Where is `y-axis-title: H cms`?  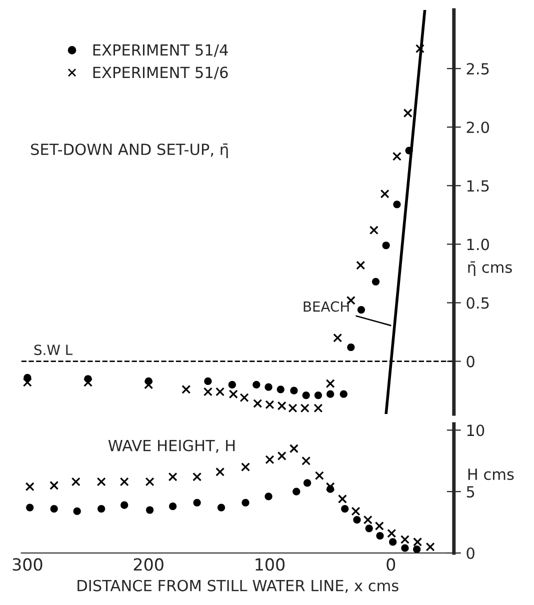 y-axis-title: H cms is located at coordinates (491, 474).